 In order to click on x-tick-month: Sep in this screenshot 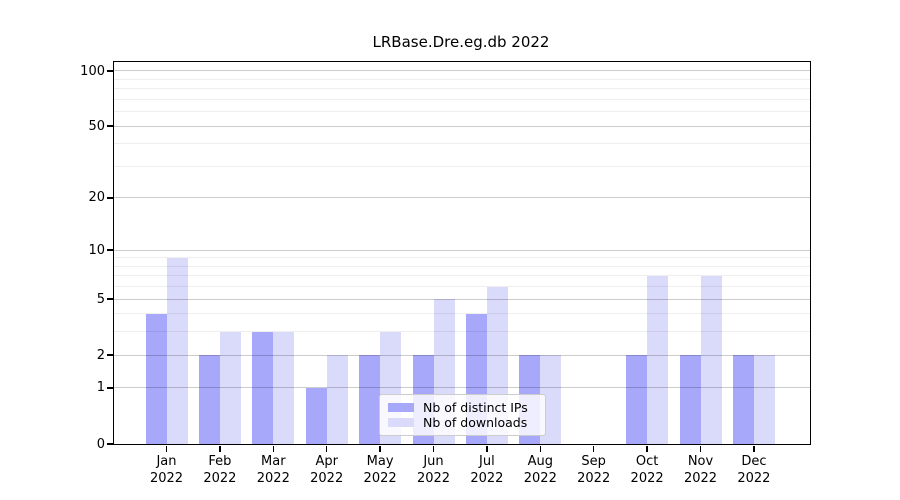, I will do `click(593, 461)`.